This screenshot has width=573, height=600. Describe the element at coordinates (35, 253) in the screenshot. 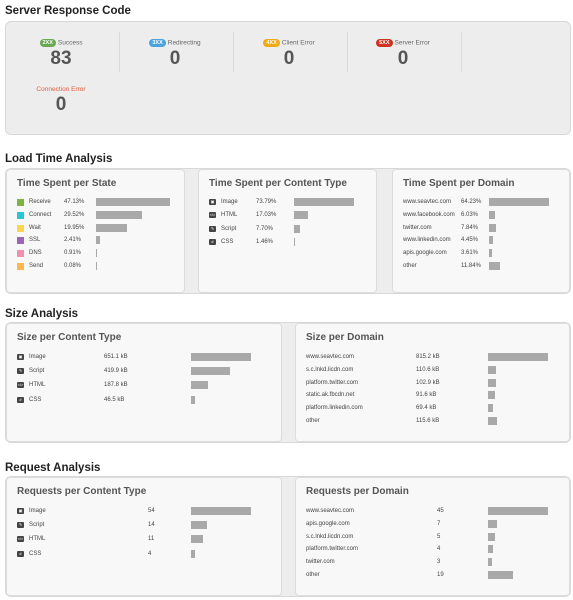

I see `row-label: DNS` at that location.